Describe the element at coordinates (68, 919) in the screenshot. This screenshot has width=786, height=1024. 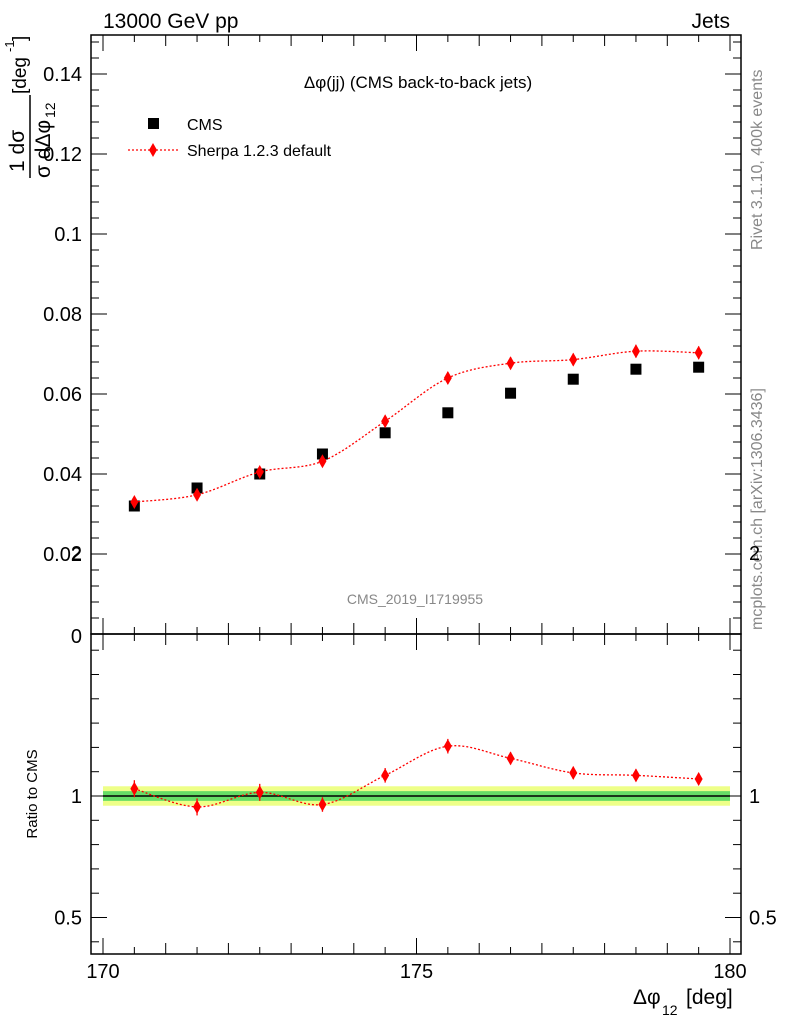
I see `y-tick-label-ratio: 0.5` at that location.